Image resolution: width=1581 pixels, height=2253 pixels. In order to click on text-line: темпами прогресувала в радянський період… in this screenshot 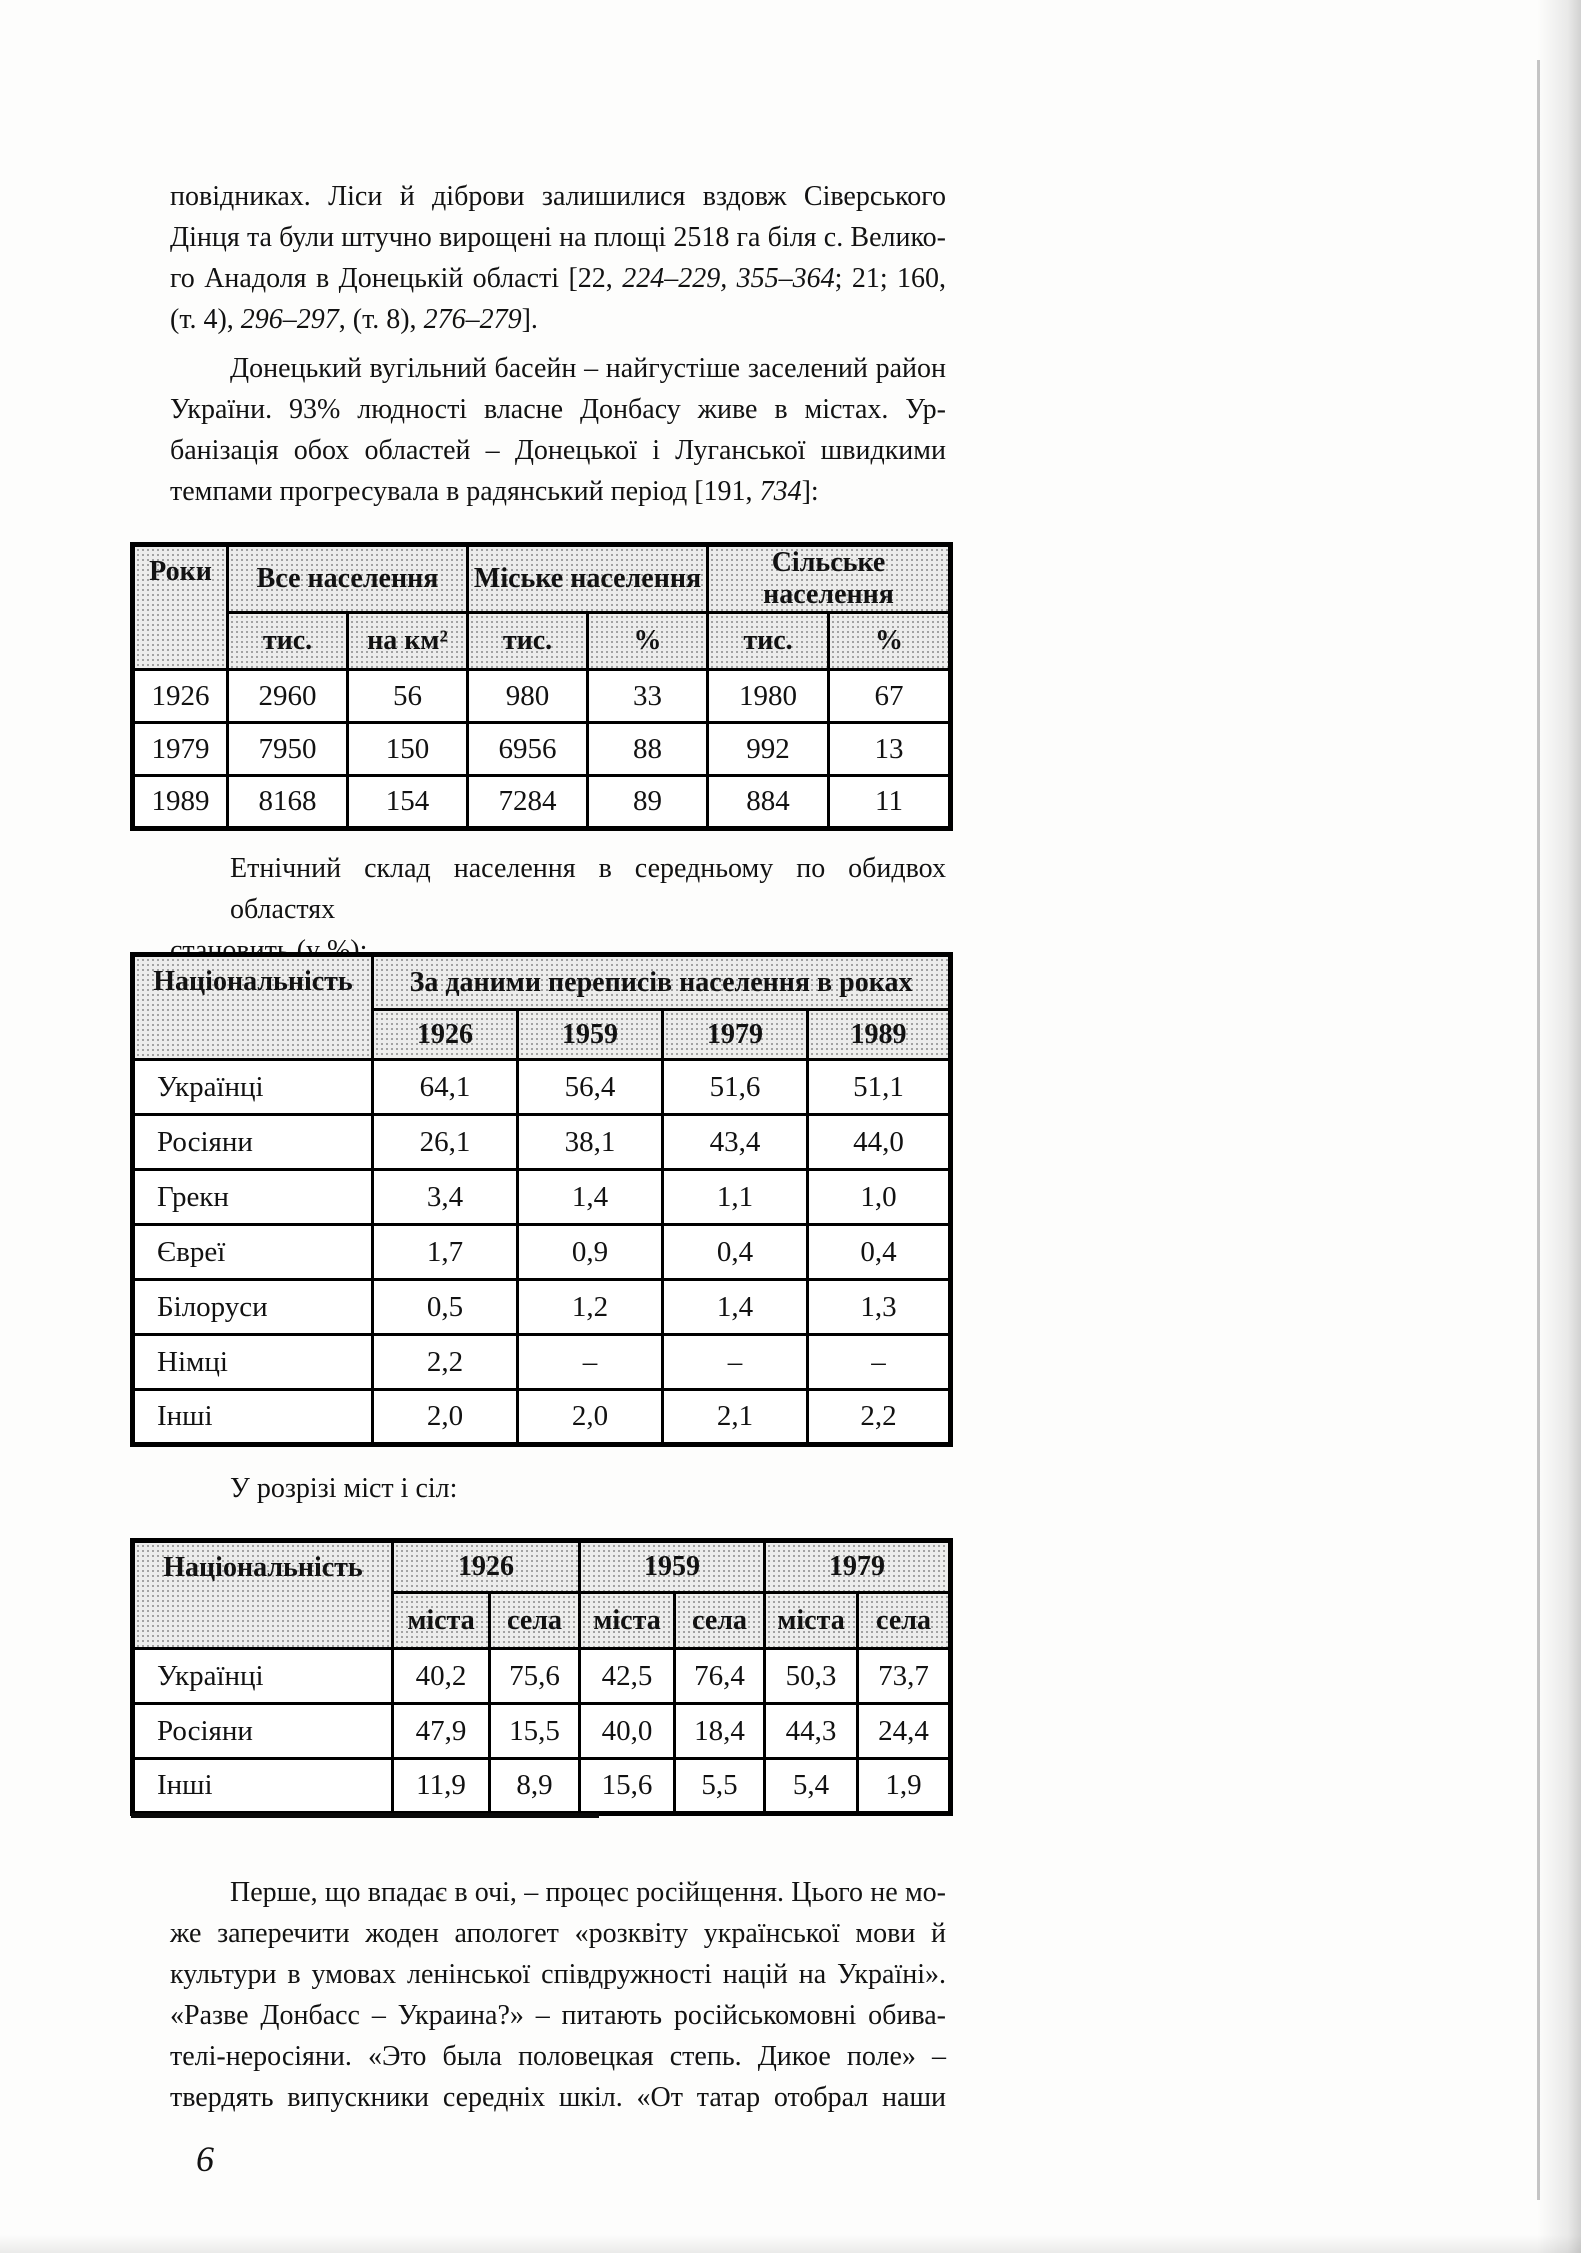, I will do `click(558, 491)`.